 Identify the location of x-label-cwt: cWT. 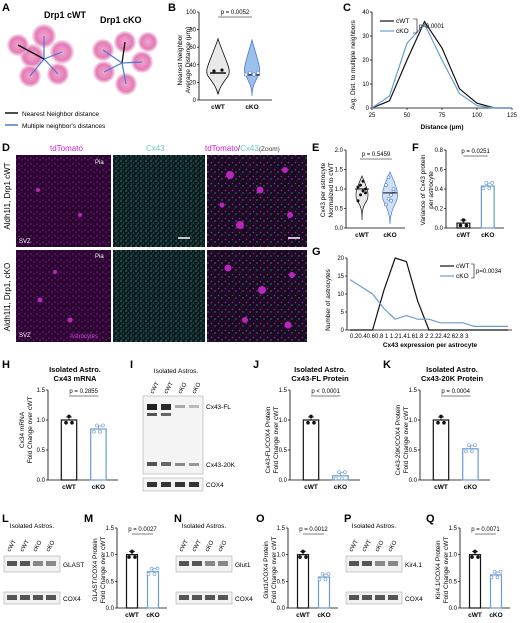
(218, 107).